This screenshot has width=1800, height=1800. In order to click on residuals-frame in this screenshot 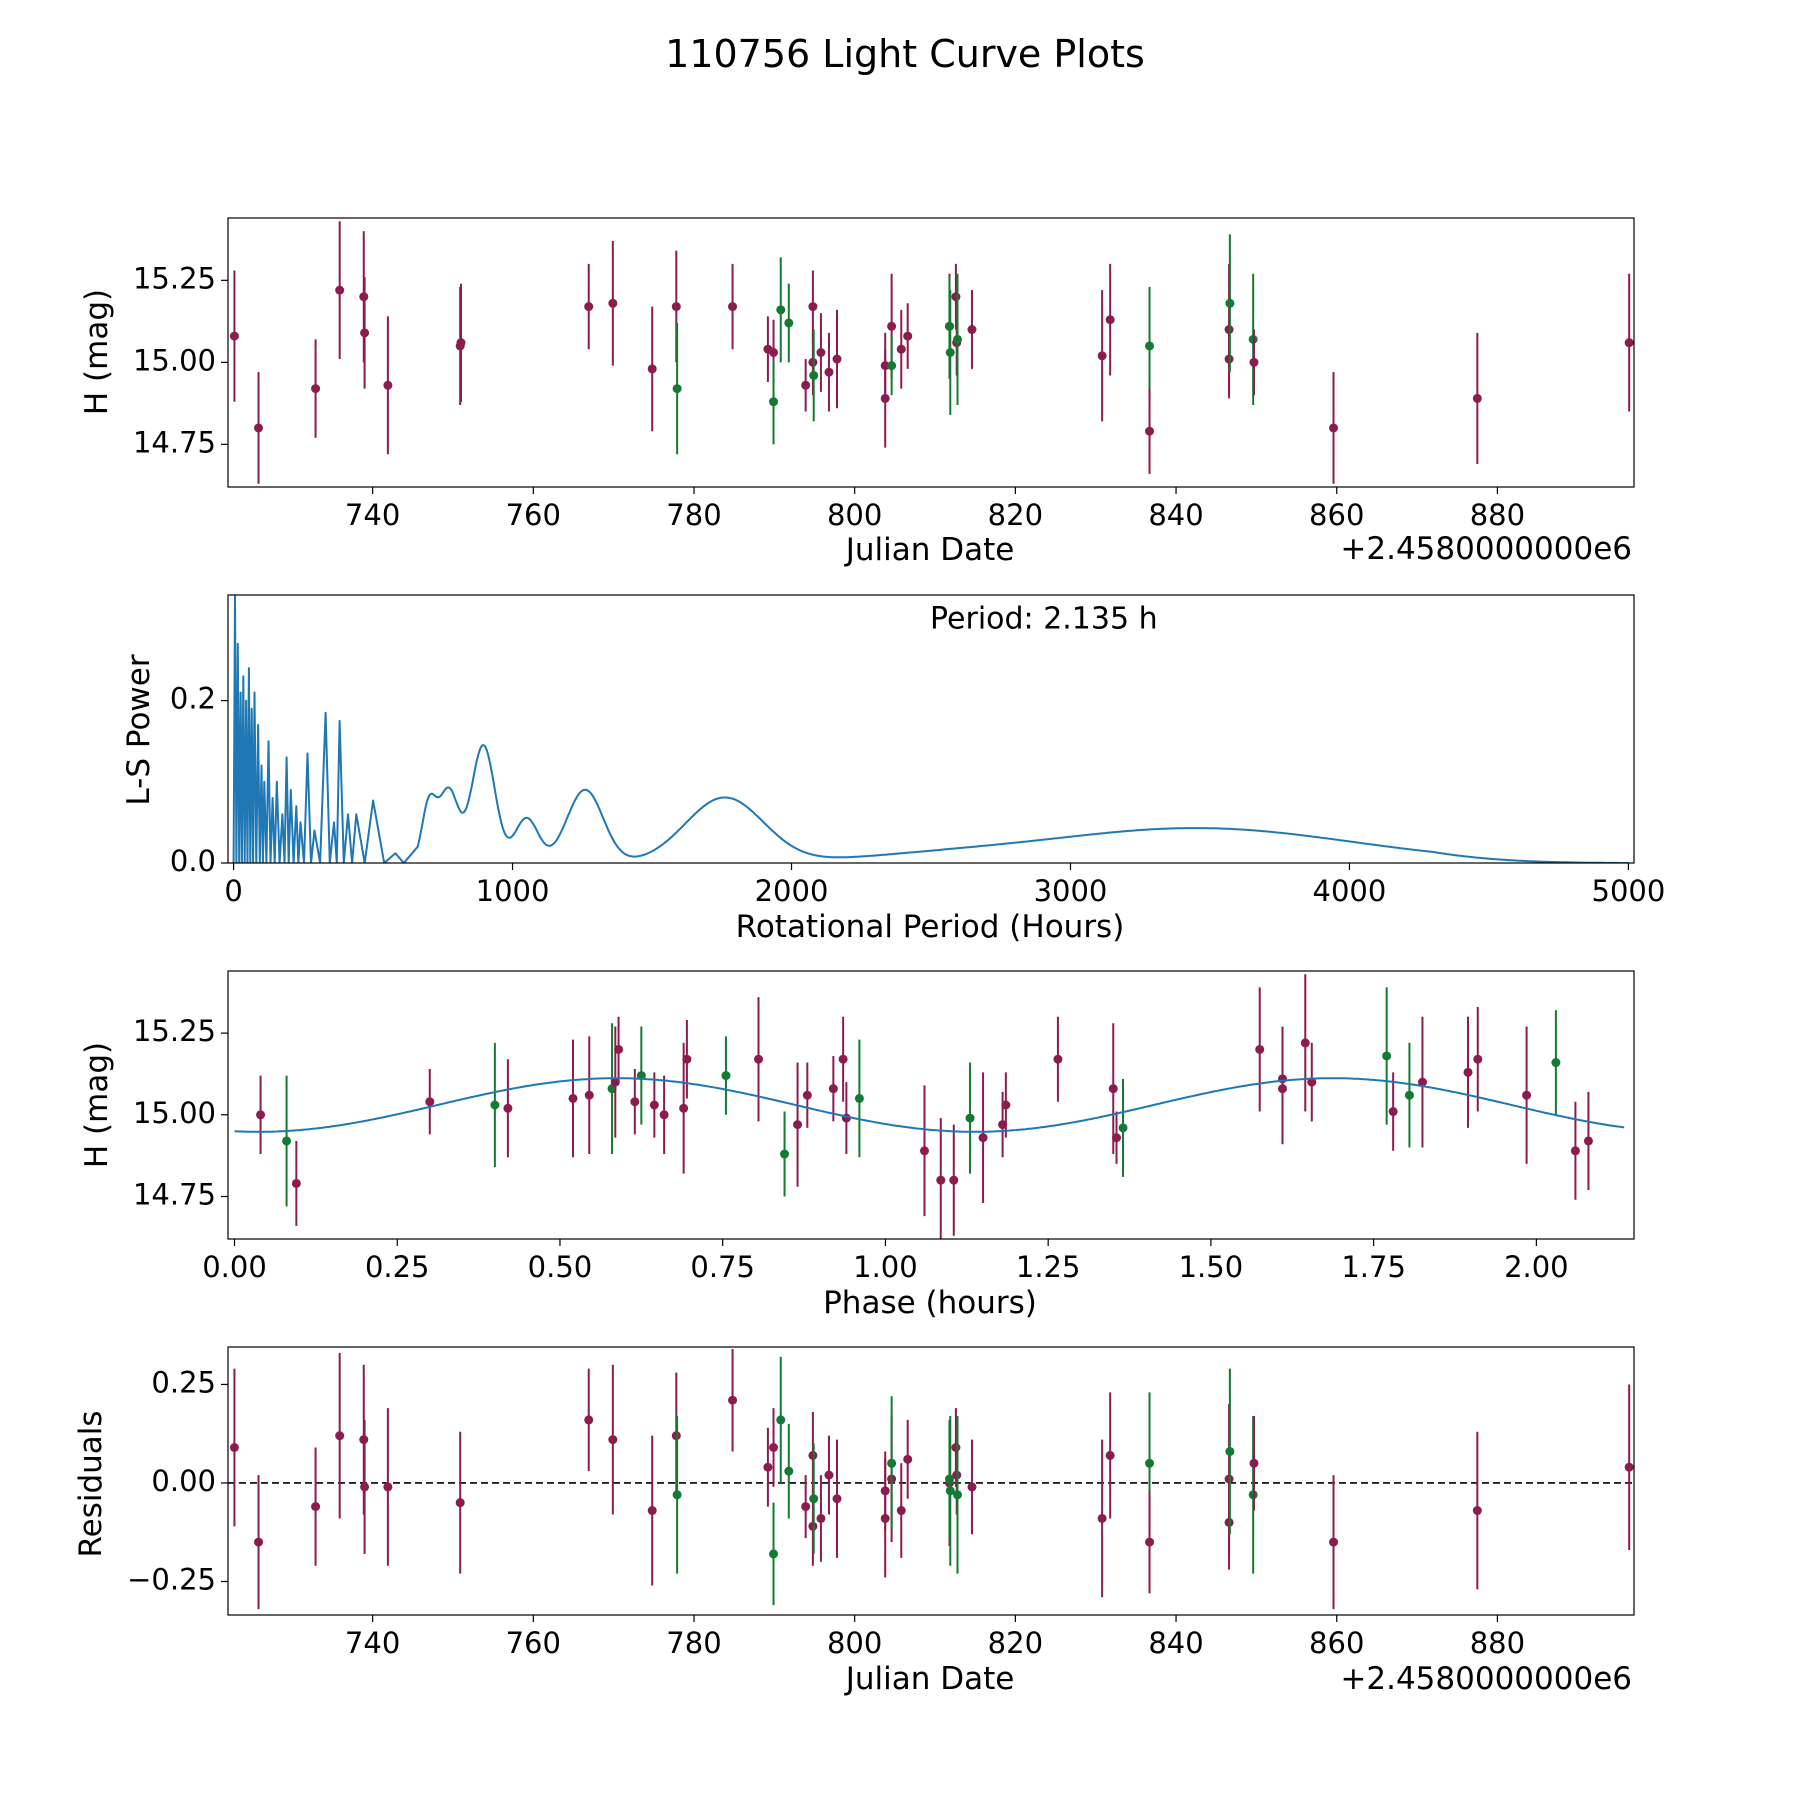, I will do `click(931, 1481)`.